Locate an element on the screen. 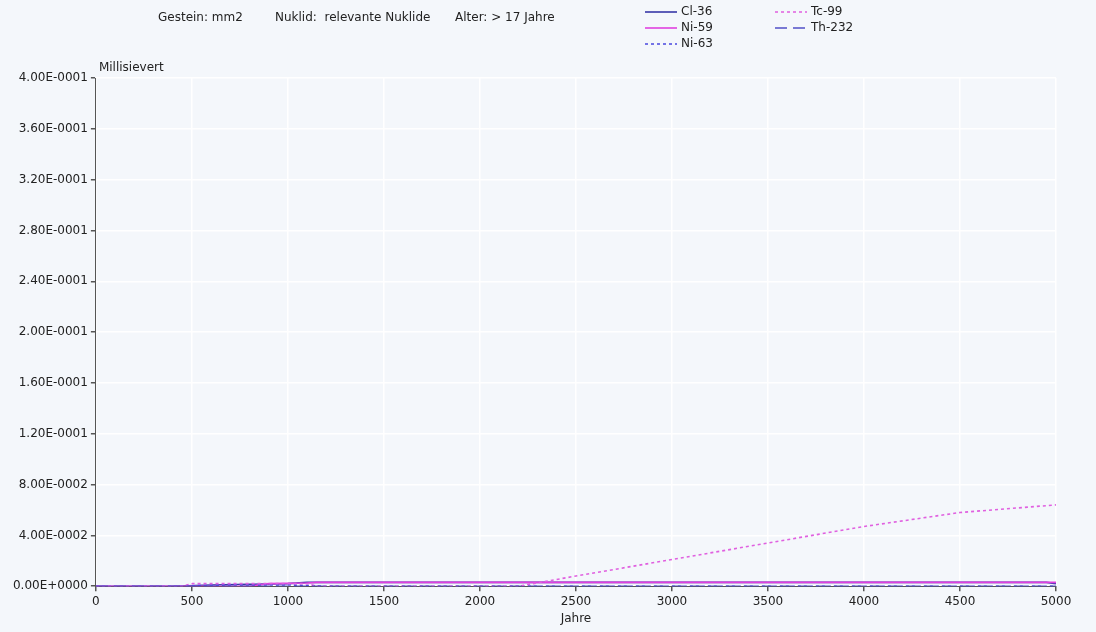 The image size is (1096, 632). x-tick-label: 3000 is located at coordinates (672, 600).